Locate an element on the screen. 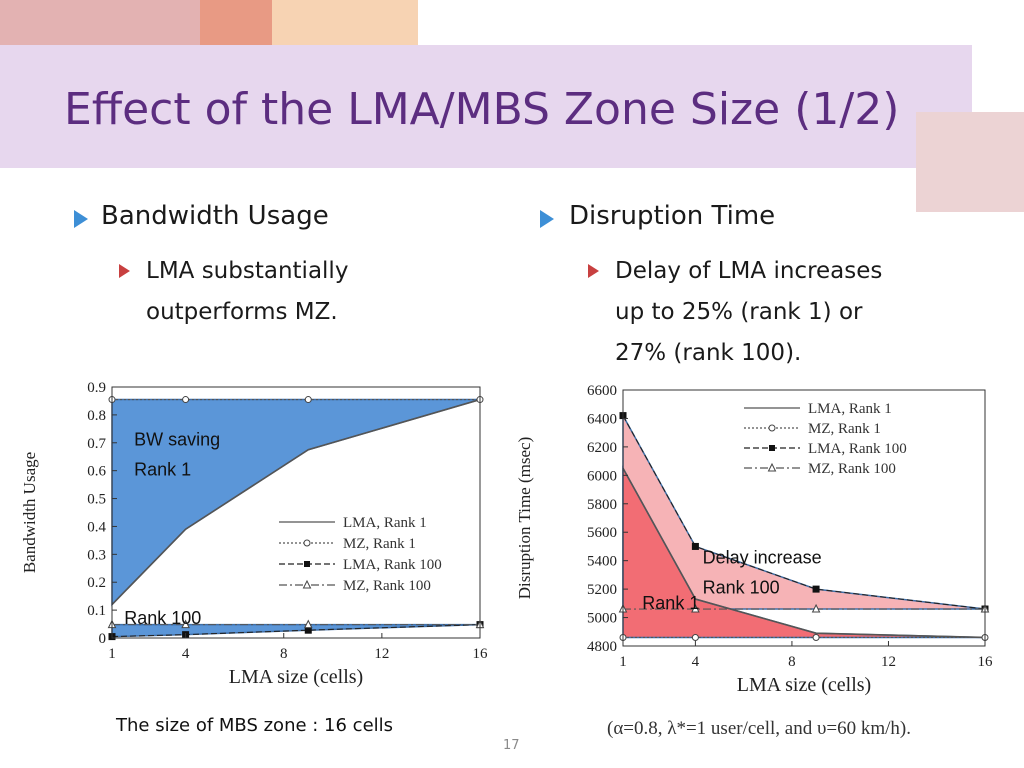 The width and height of the screenshot is (1024, 768). bullet-disruption-time: Disruption Time is located at coordinates (657, 216).